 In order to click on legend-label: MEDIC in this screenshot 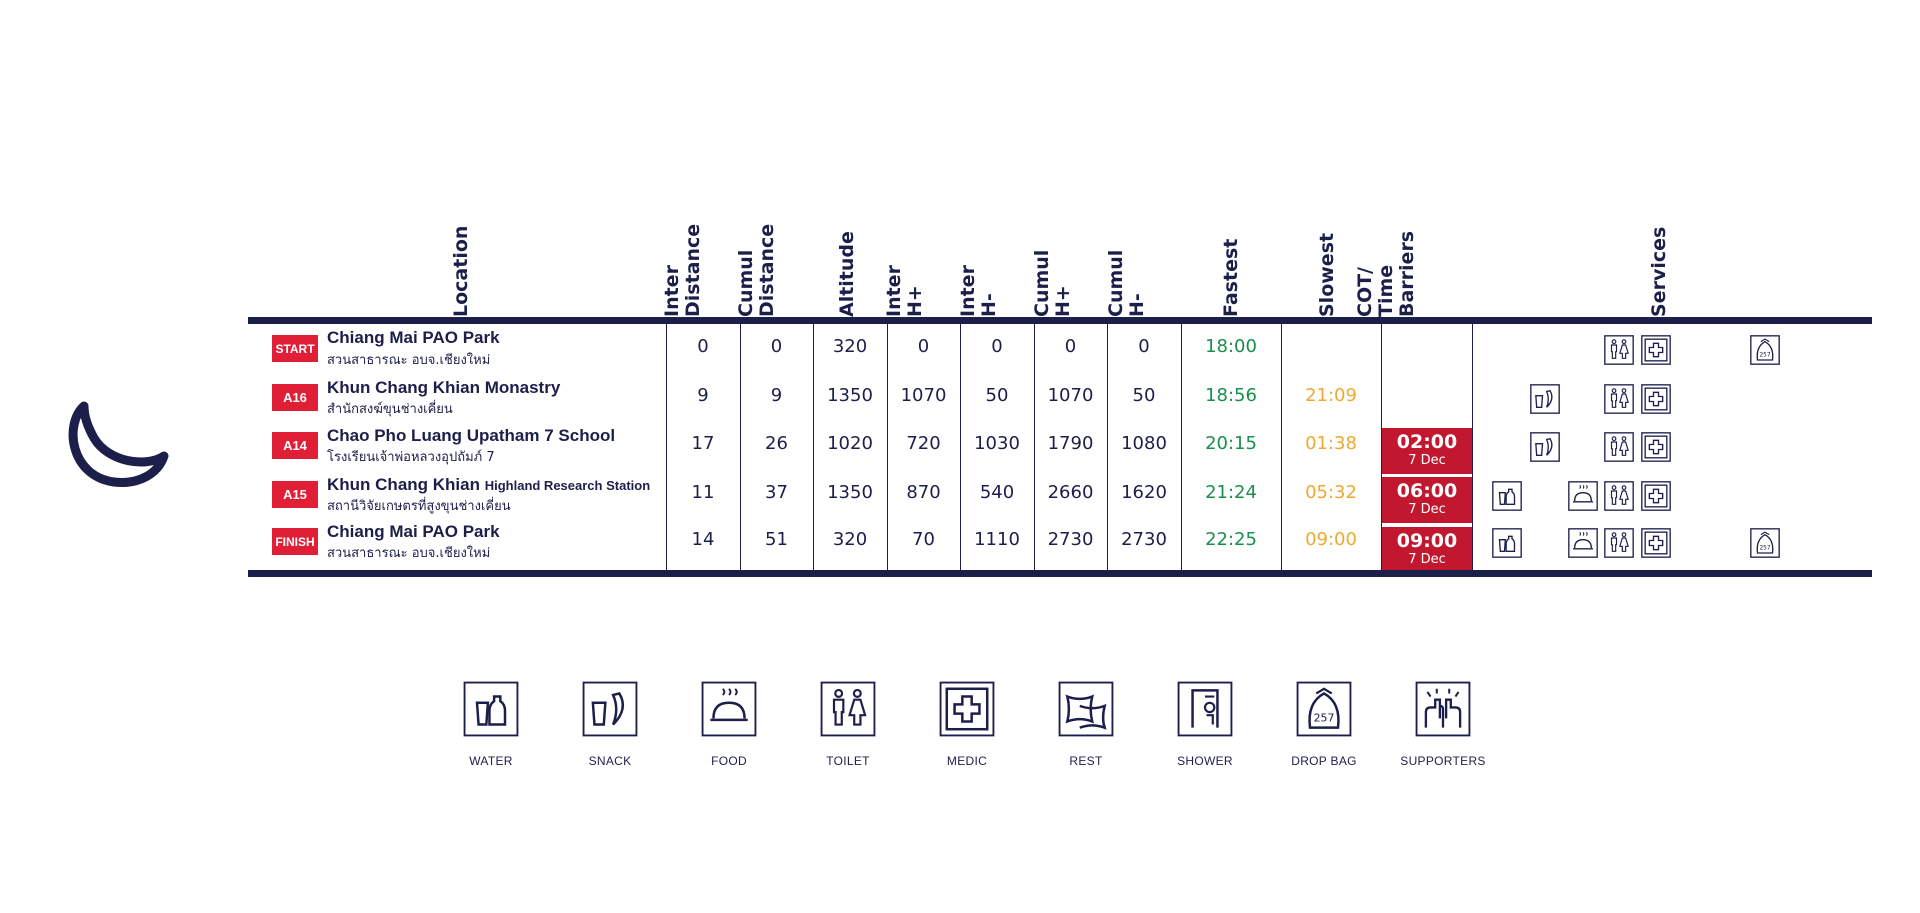, I will do `click(967, 761)`.